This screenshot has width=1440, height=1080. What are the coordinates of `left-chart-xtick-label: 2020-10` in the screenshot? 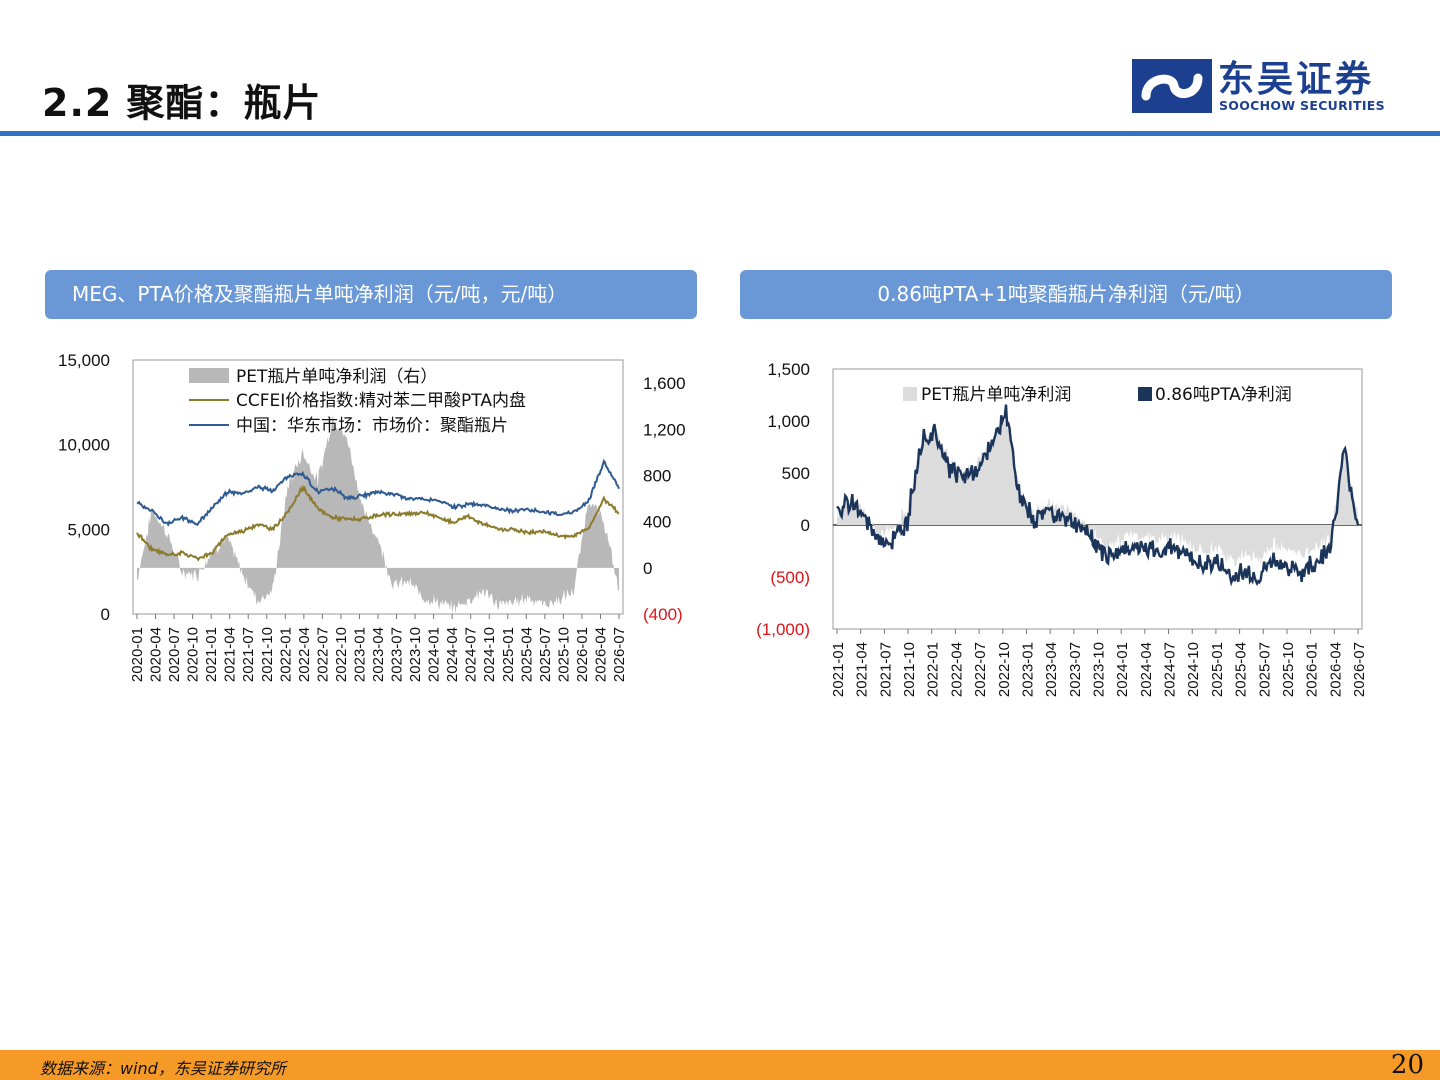 It's located at (193, 654).